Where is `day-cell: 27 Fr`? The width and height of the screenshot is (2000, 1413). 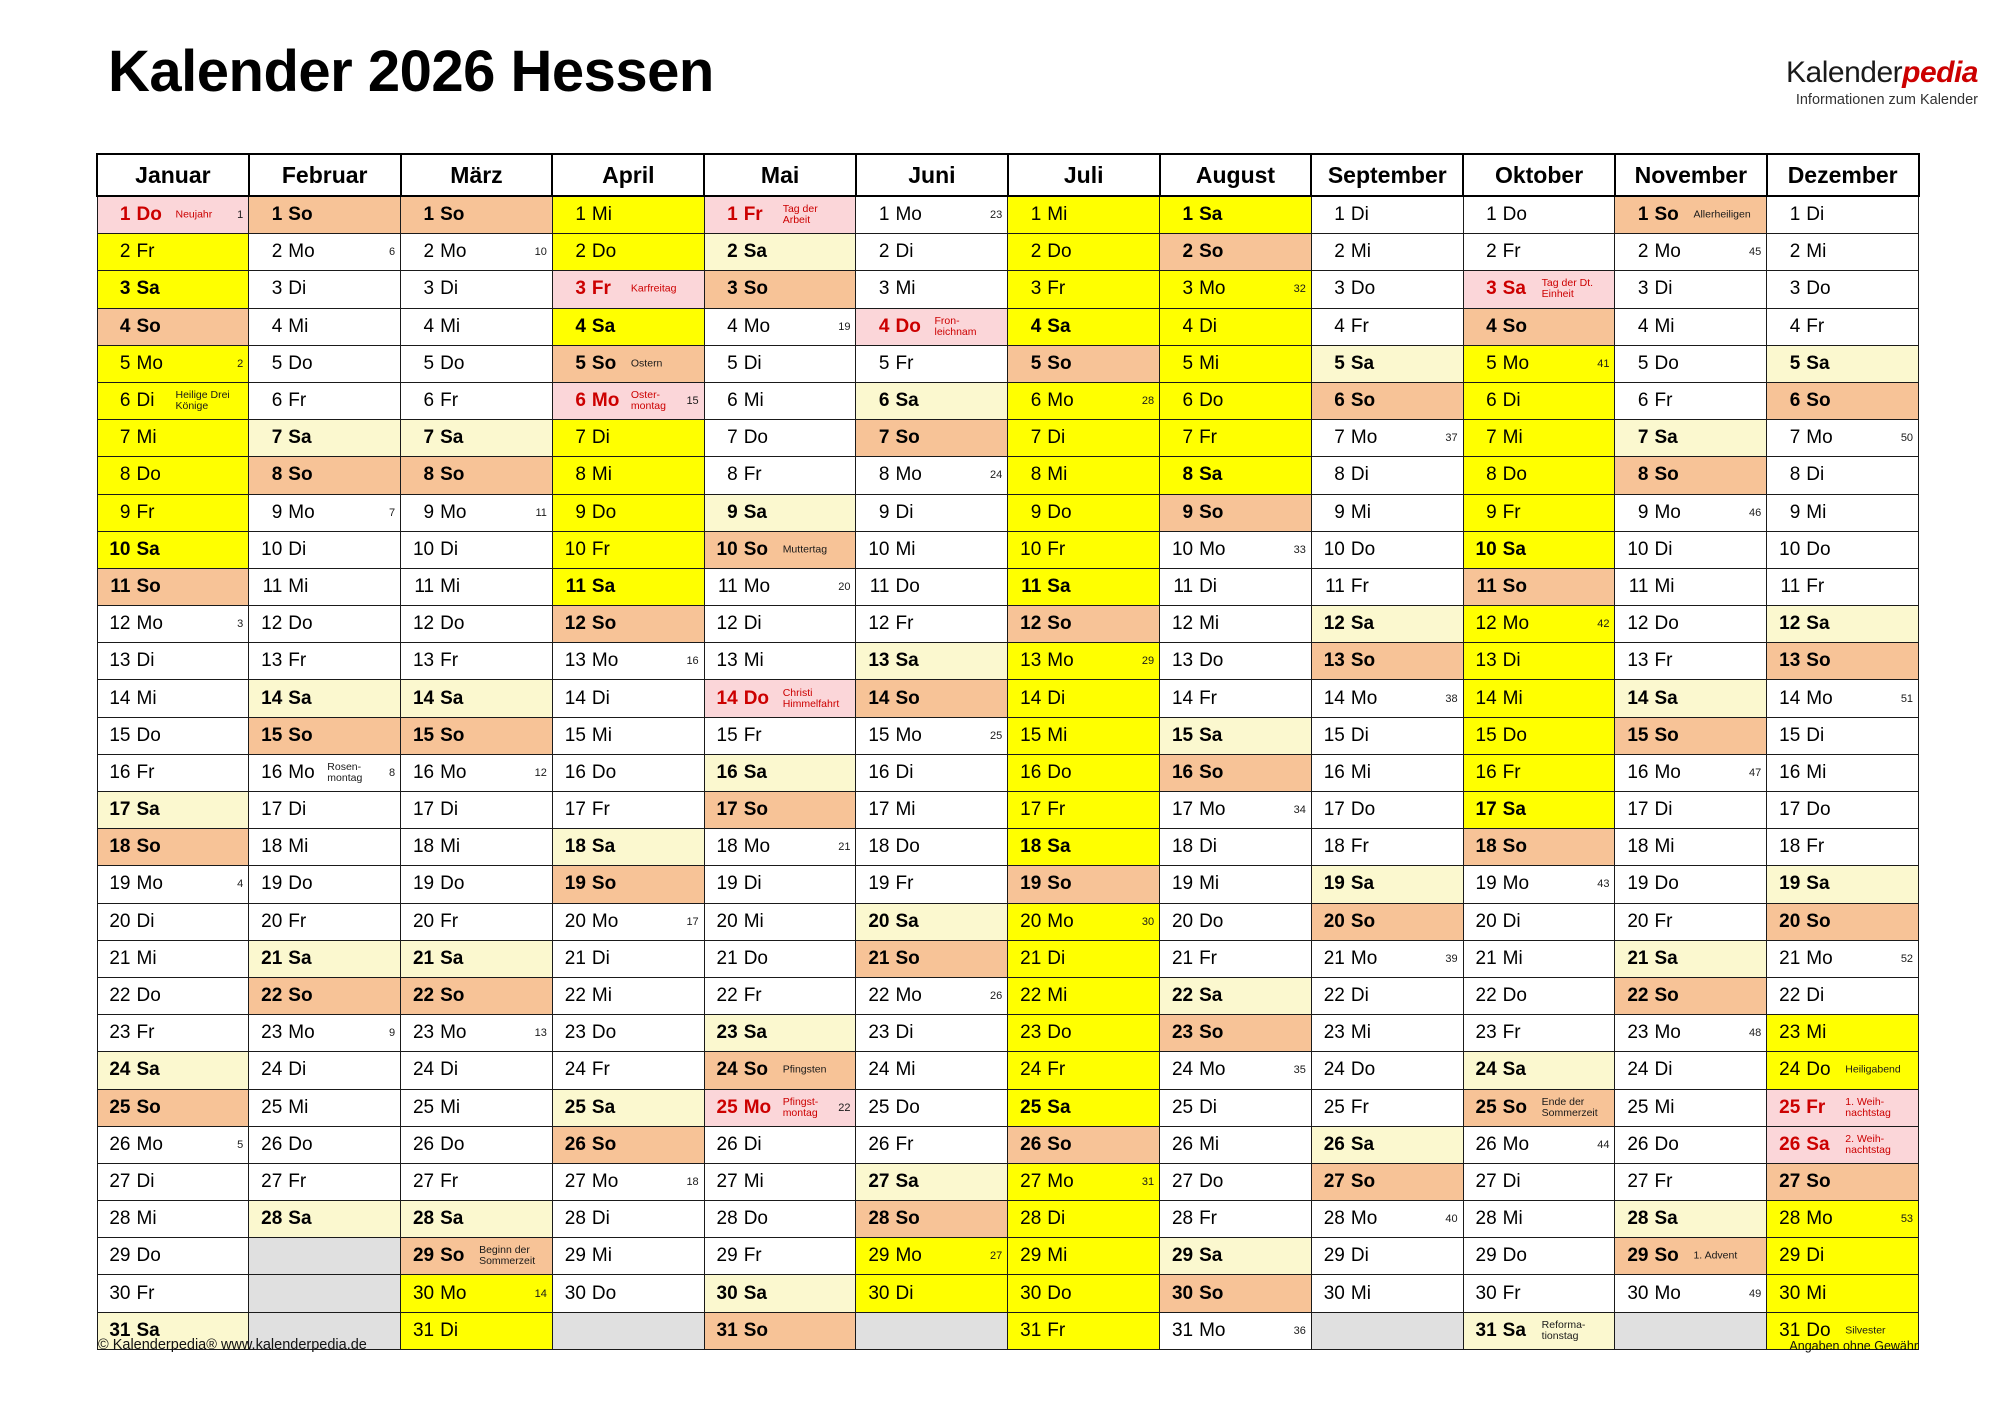 day-cell: 27 Fr is located at coordinates (476, 1182).